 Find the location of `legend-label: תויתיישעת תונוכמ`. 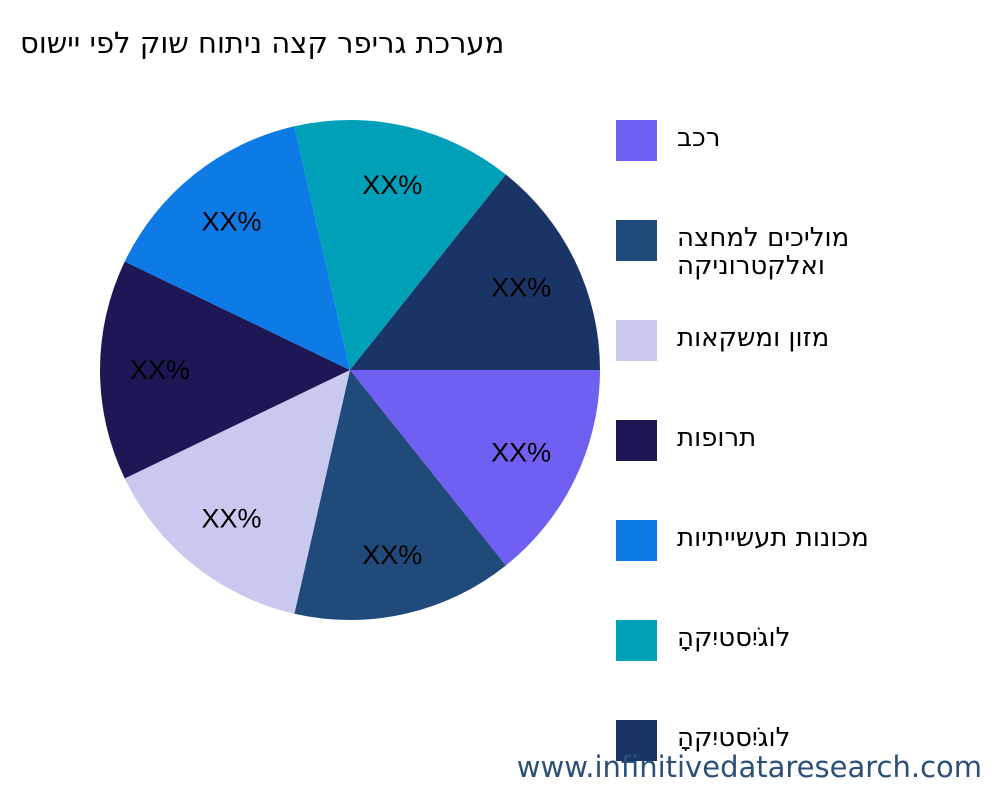

legend-label: תויתיישעת תונוכמ is located at coordinates (773, 538).